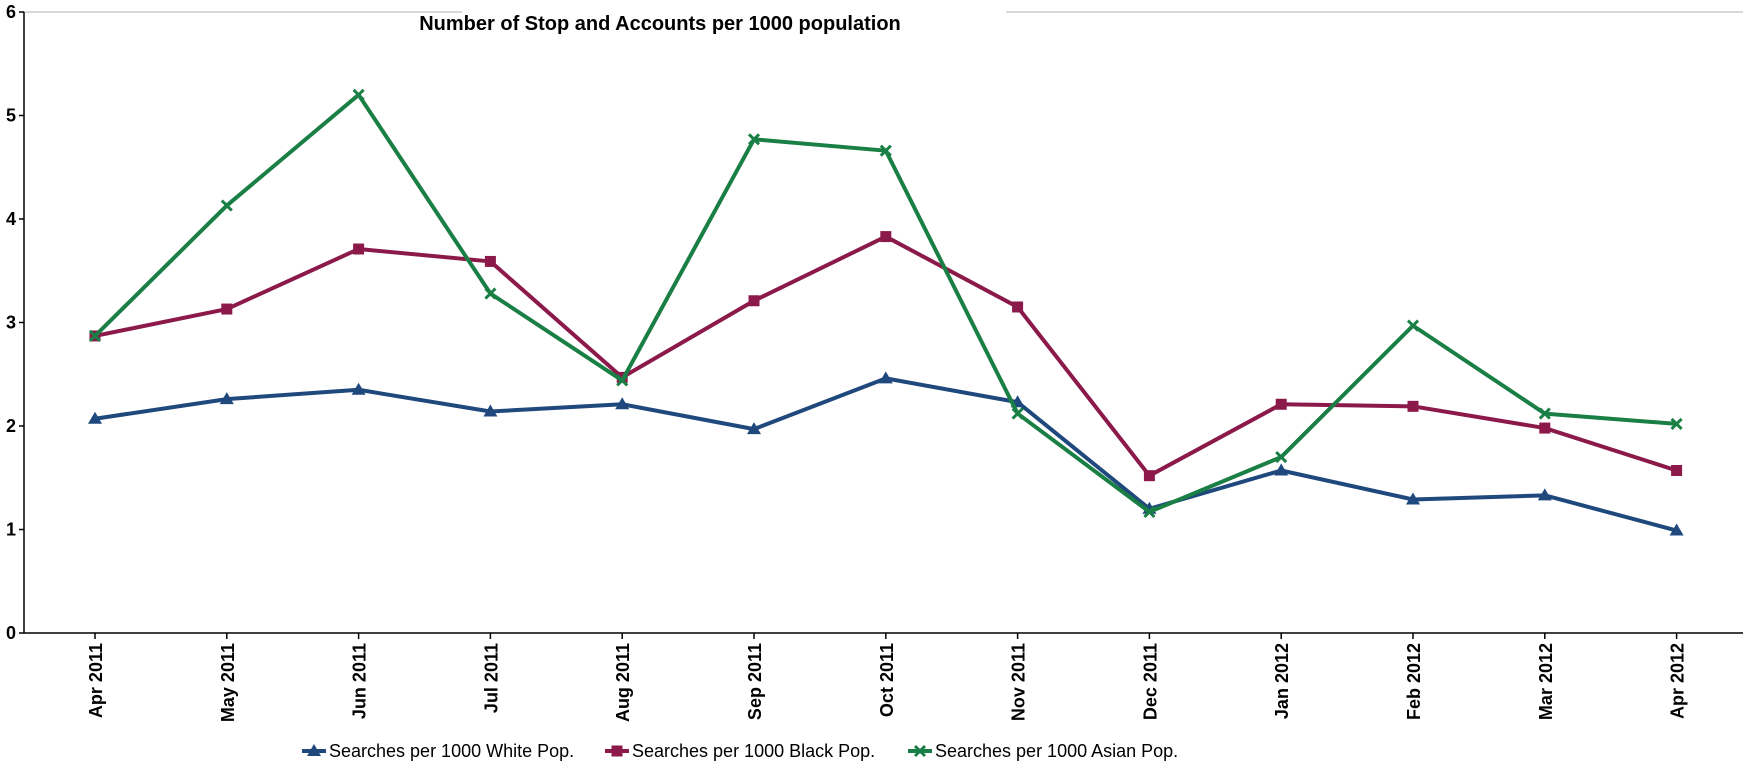 Image resolution: width=1743 pixels, height=765 pixels. Describe the element at coordinates (623, 682) in the screenshot. I see `x-tick-label: Aug 2011` at that location.